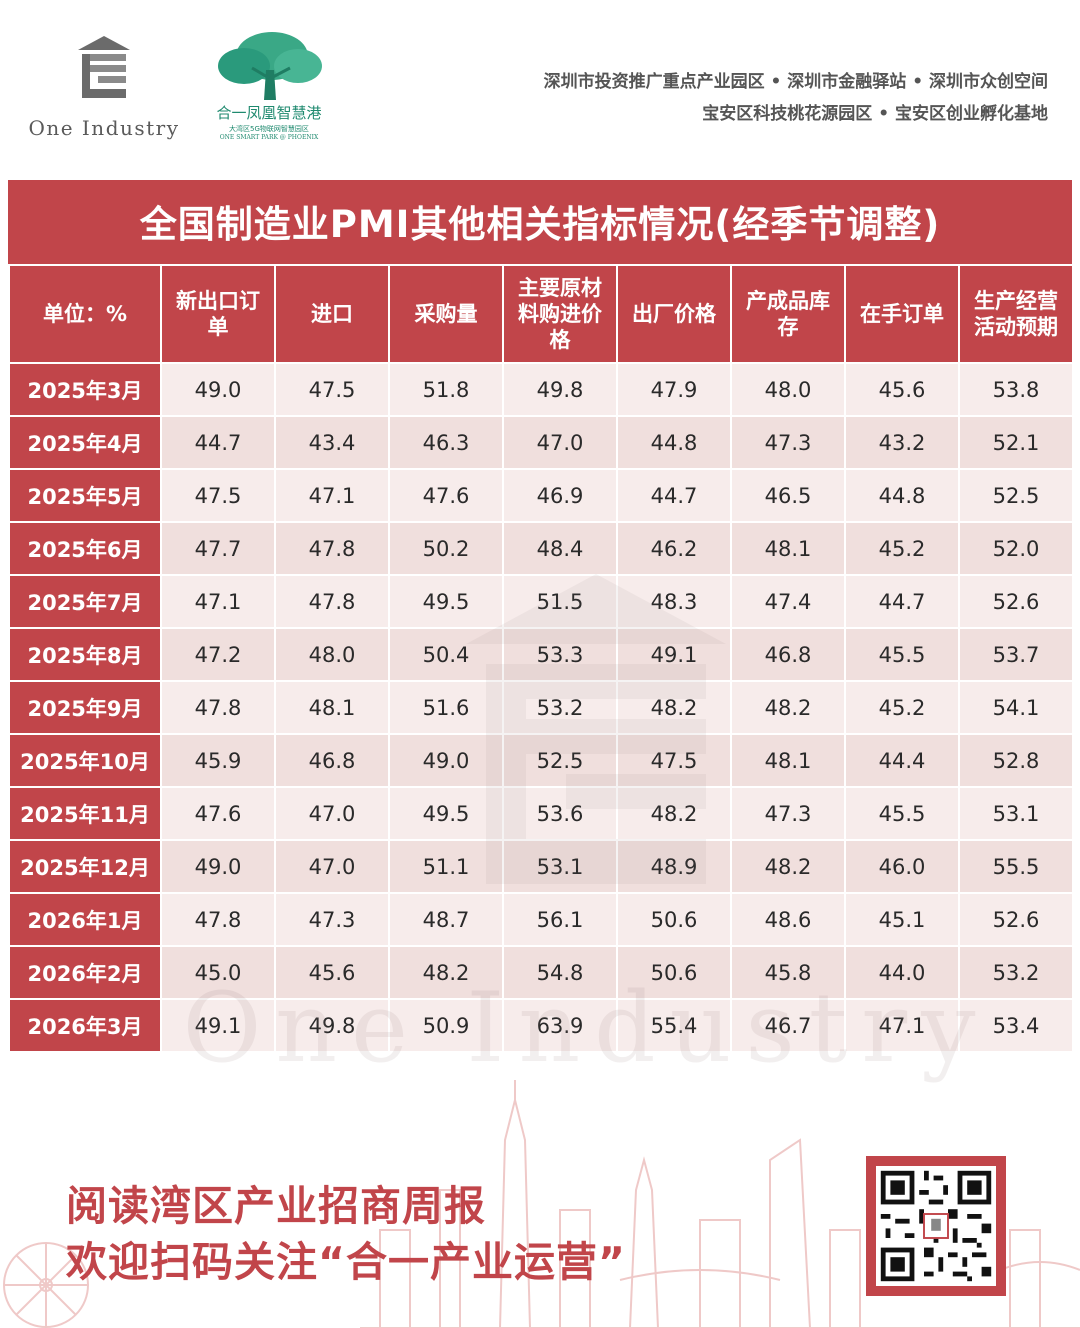 This screenshot has width=1080, height=1328. Describe the element at coordinates (1016, 601) in the screenshot. I see `table-cell: 52.6` at that location.